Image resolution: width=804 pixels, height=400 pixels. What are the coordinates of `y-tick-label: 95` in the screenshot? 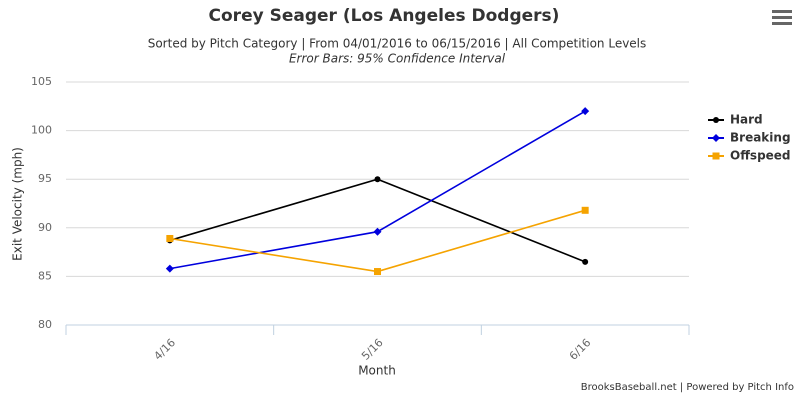 It's located at (45, 178).